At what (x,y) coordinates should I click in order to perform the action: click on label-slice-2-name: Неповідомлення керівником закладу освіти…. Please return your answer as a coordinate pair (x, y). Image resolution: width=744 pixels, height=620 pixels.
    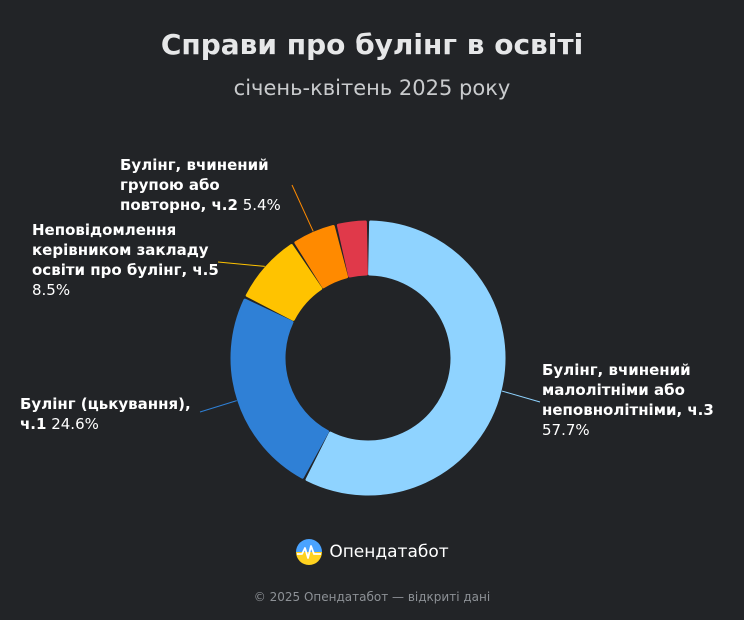
    Looking at the image, I should click on (125, 250).